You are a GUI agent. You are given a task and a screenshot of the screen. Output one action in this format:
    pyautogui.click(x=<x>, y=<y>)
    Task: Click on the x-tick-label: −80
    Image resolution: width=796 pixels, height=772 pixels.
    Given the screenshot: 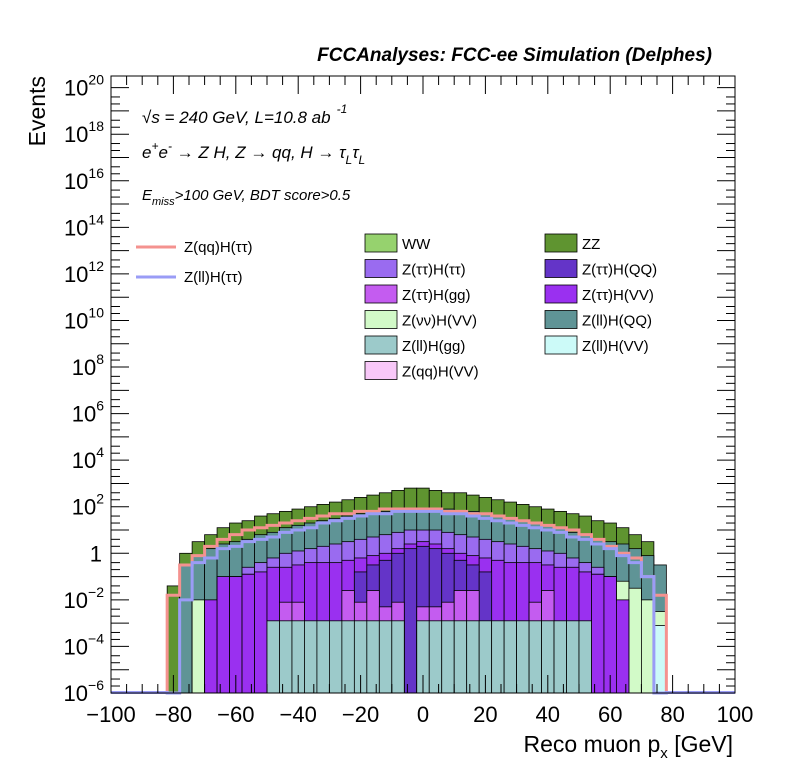 What is the action you would take?
    pyautogui.click(x=173, y=714)
    